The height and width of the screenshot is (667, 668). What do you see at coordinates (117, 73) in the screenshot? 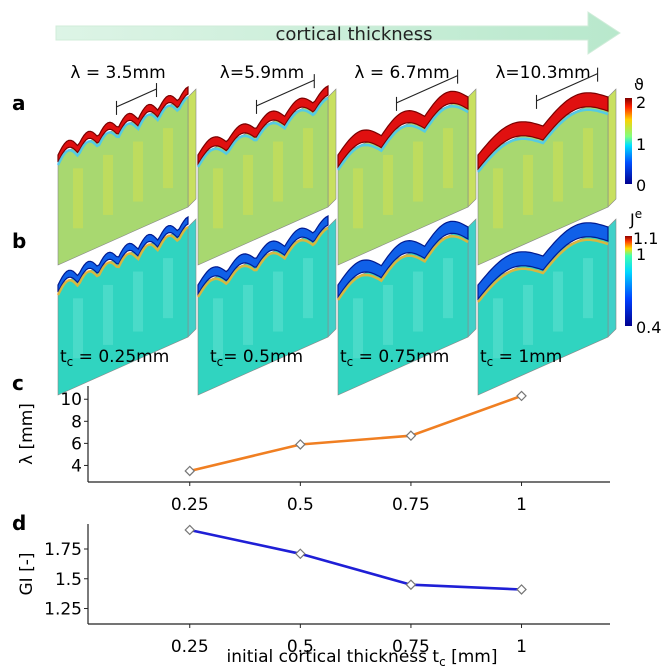
I see `wavelength-label-1: λ = 3.5mm` at bounding box center [117, 73].